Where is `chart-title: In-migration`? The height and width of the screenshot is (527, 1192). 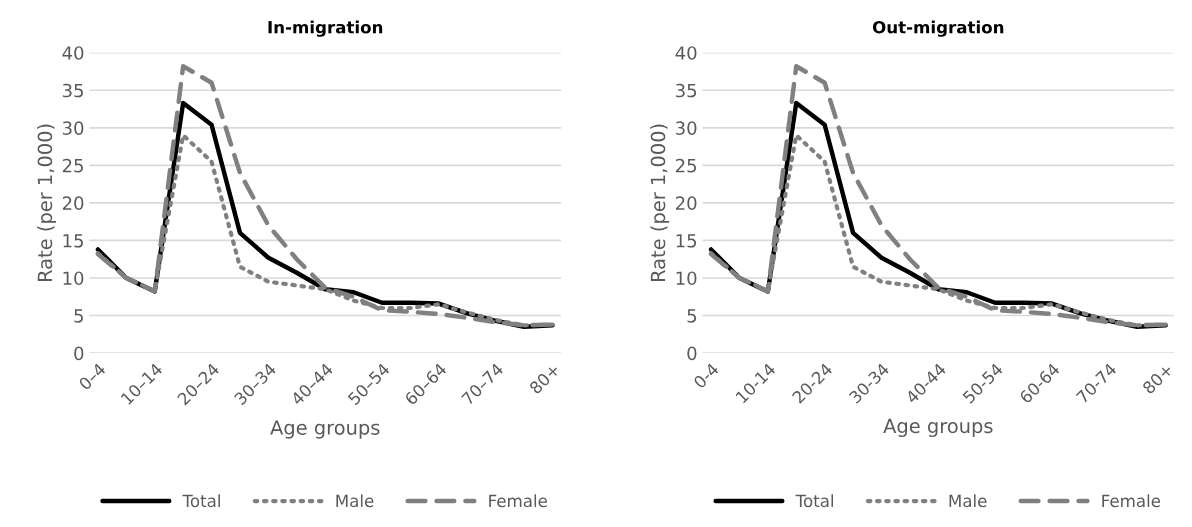
chart-title: In-migration is located at coordinates (325, 28).